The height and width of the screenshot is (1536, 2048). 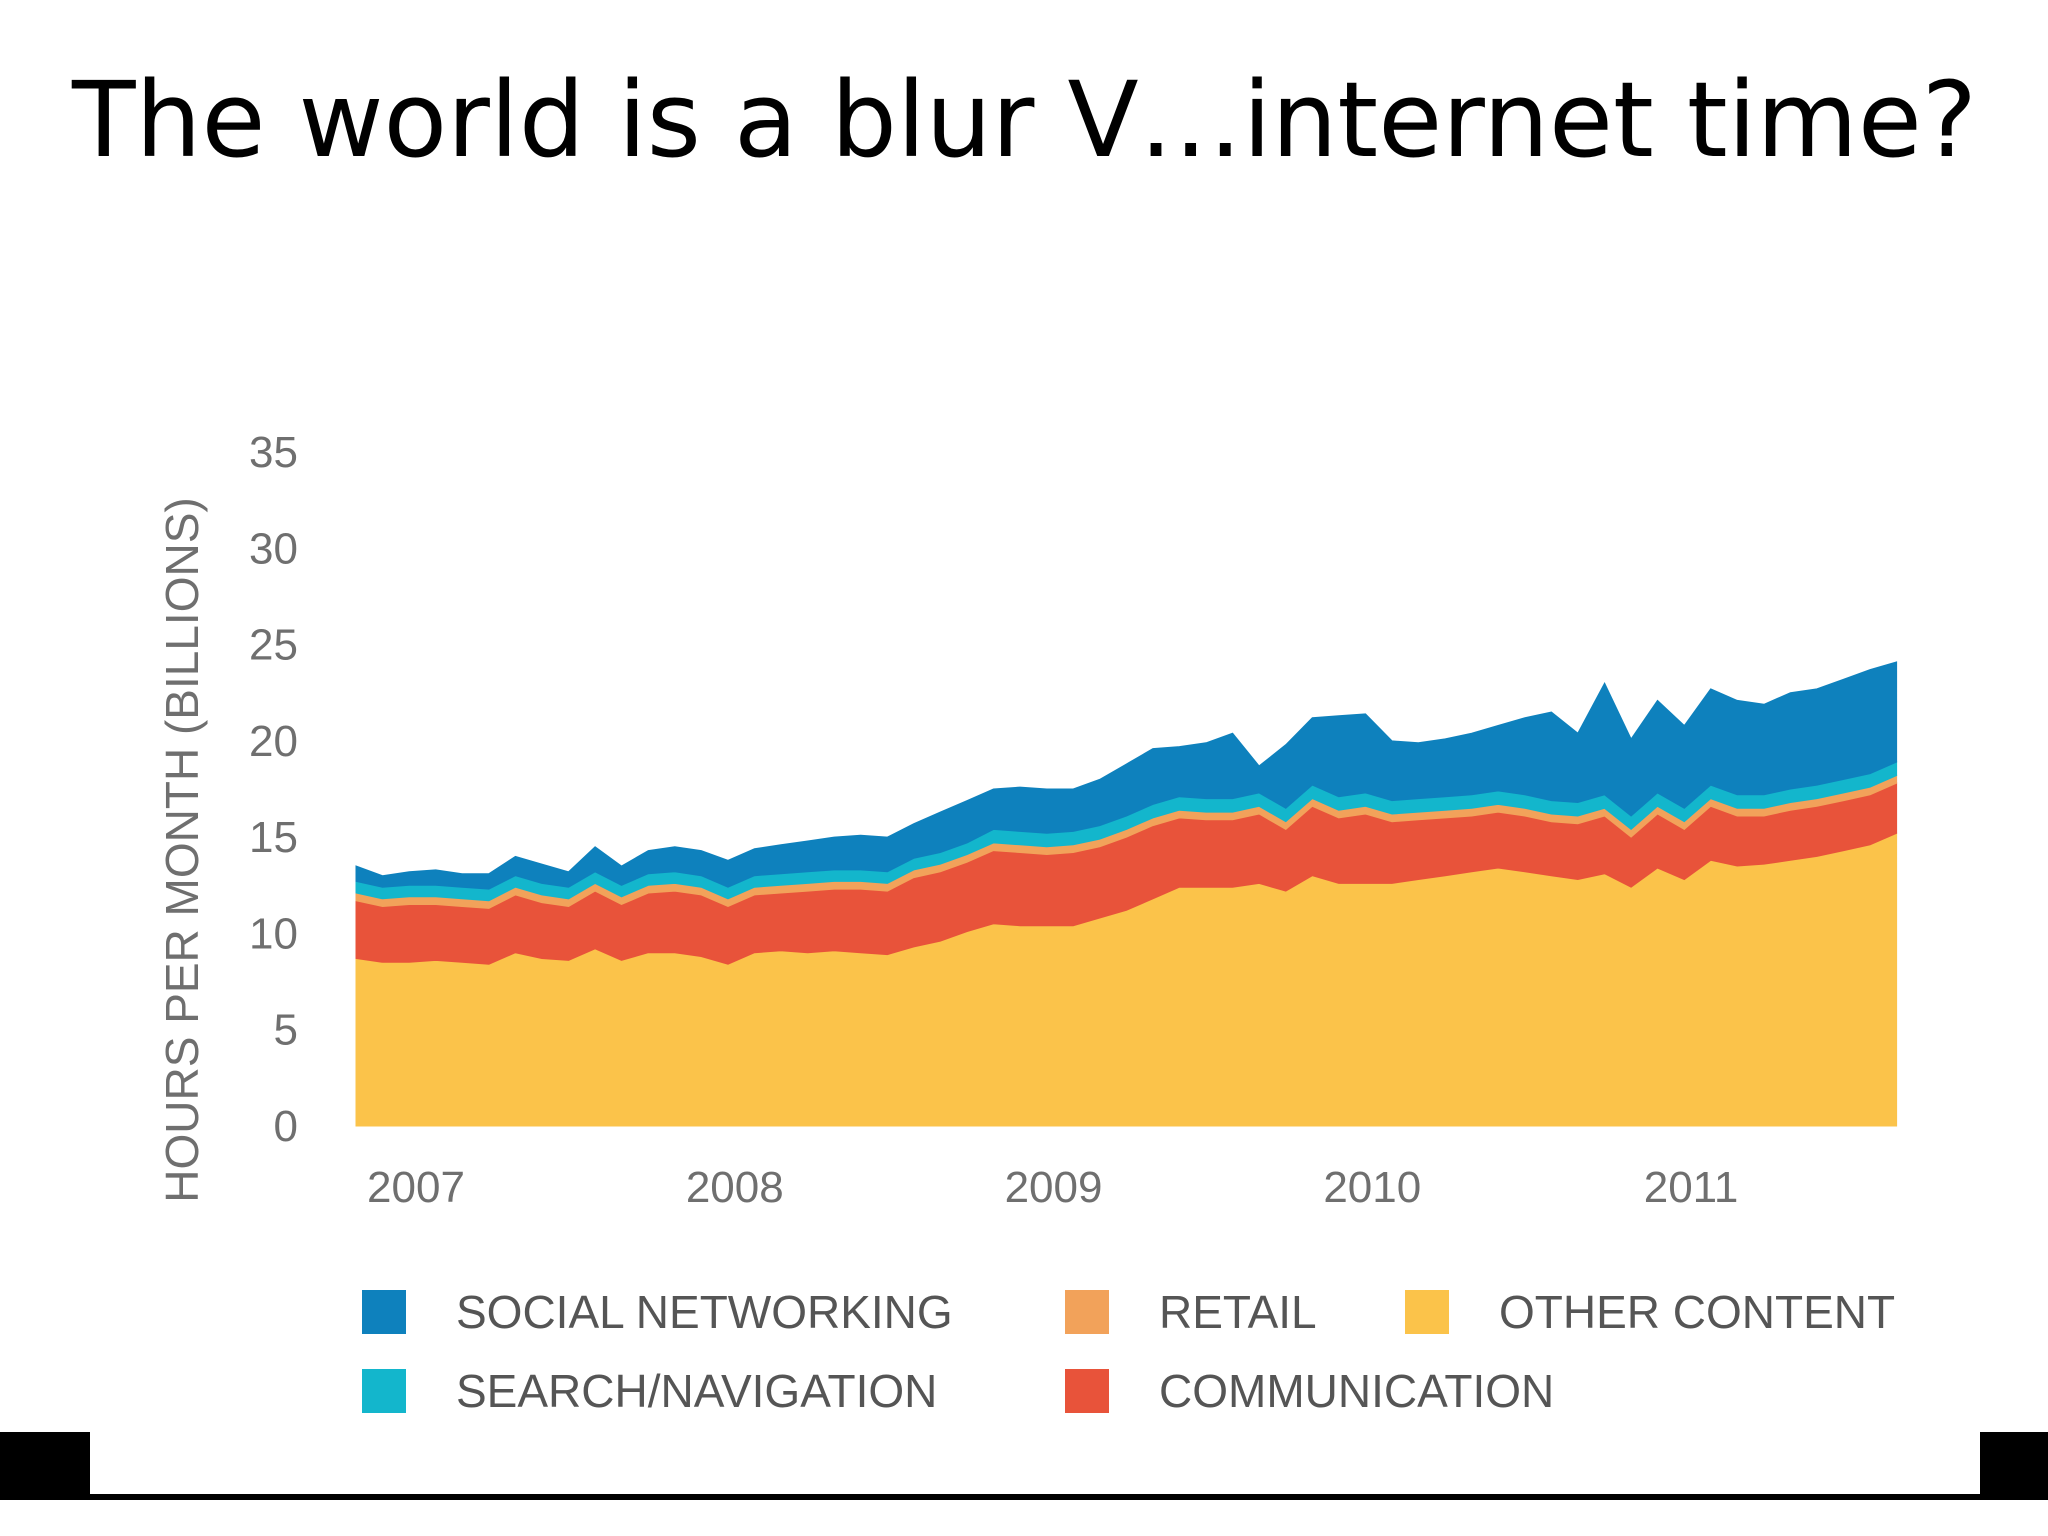 I want to click on legend-item-communication: COMMUNICATION, so click(x=1309, y=1391).